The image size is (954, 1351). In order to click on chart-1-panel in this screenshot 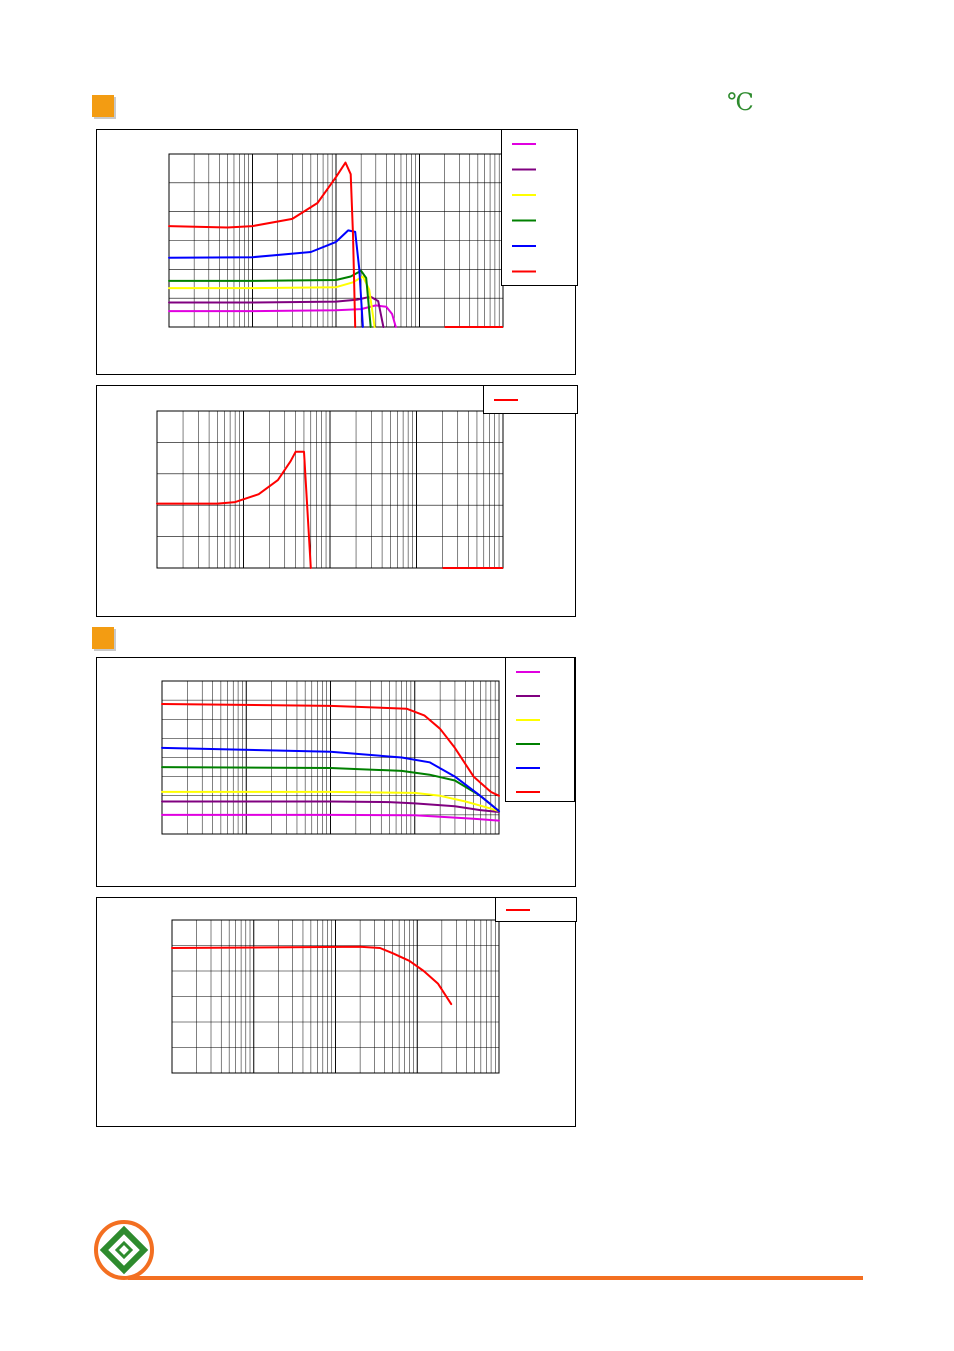, I will do `click(337, 252)`.